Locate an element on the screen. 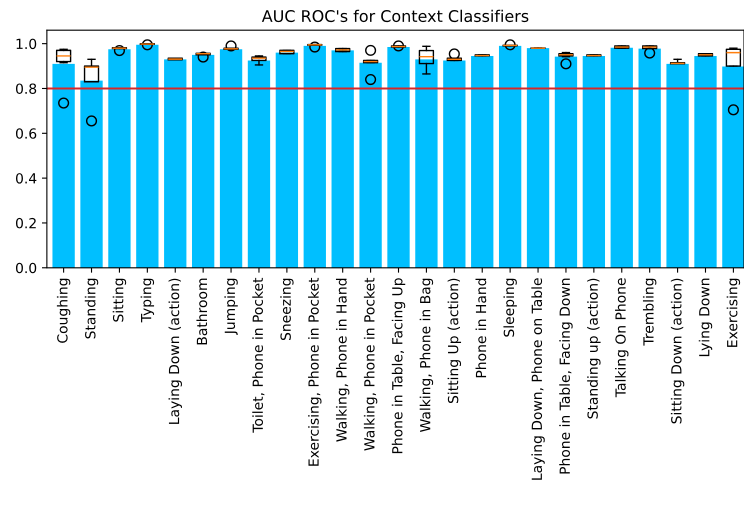  y-tick-label: 0.2 is located at coordinates (26, 223).